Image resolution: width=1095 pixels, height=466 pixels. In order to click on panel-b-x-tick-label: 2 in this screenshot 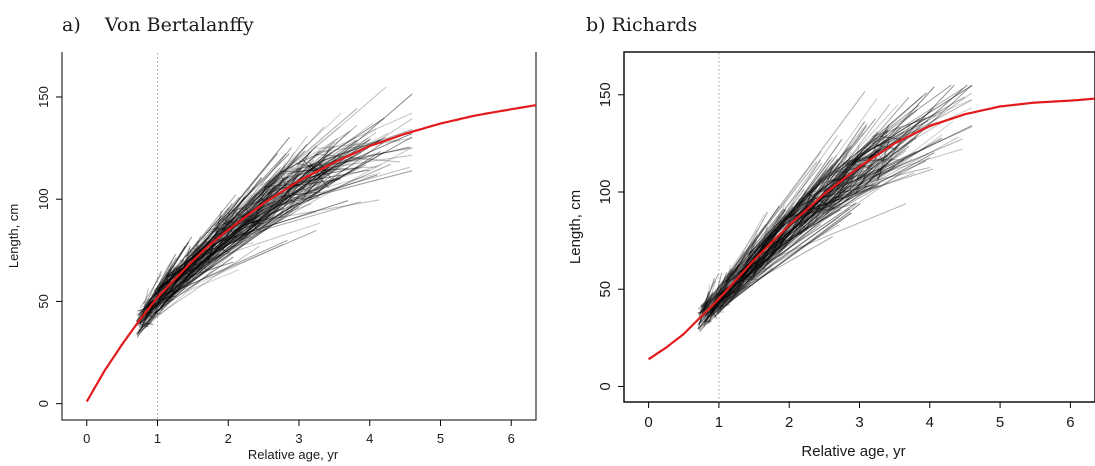, I will do `click(789, 422)`.